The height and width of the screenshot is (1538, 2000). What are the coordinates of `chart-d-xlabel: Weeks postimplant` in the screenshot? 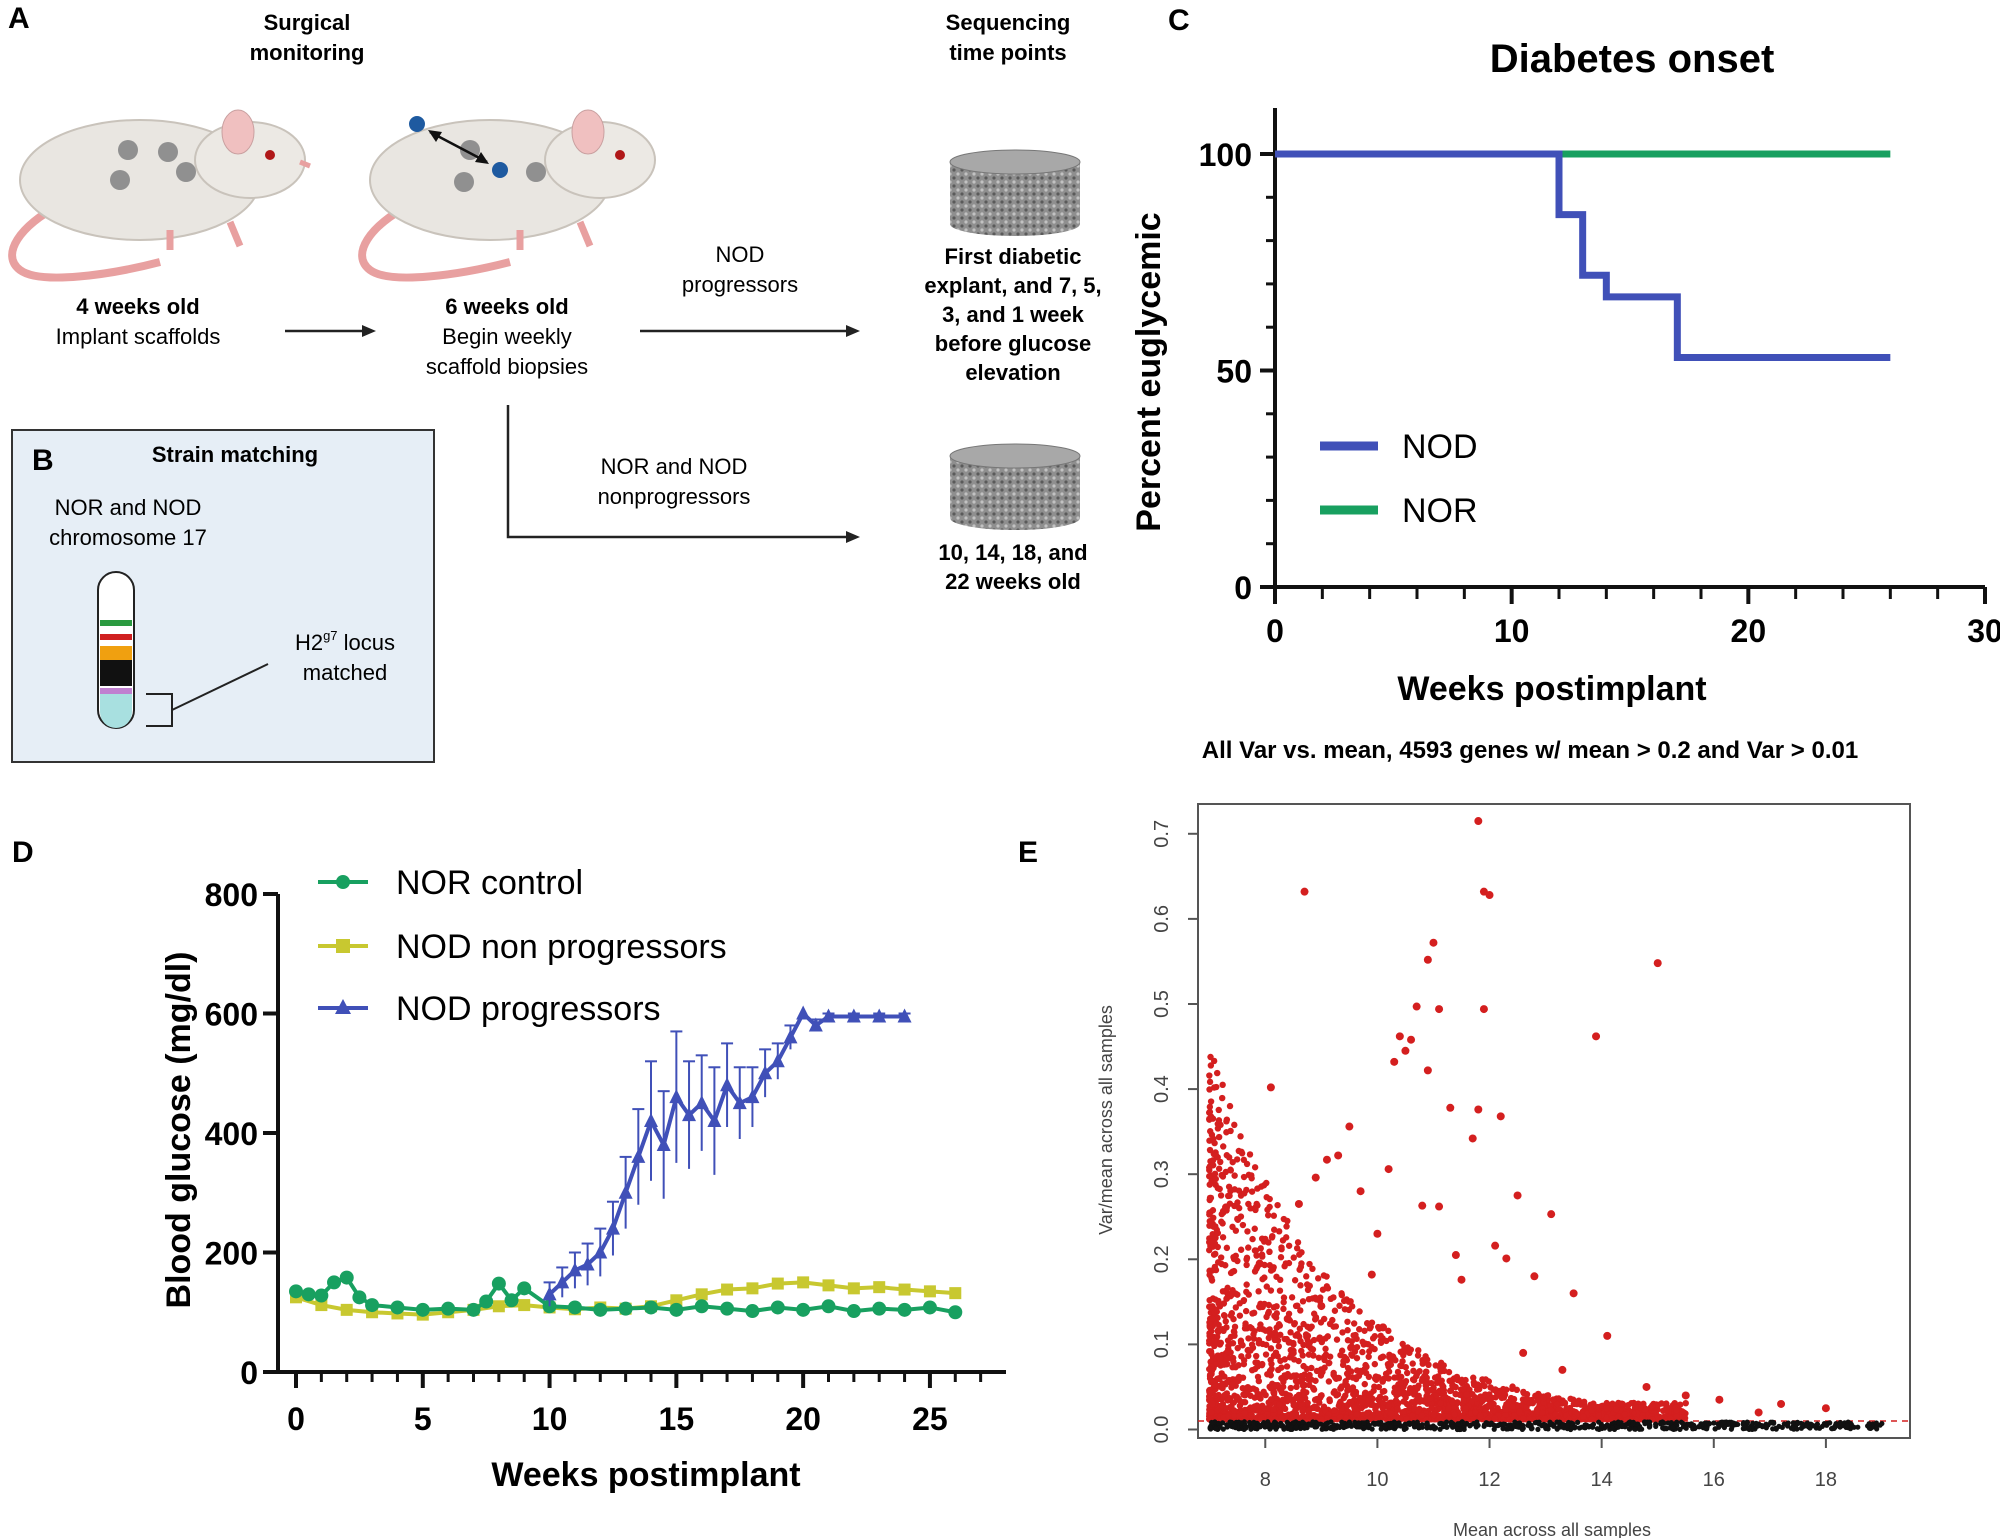 It's located at (645, 1475).